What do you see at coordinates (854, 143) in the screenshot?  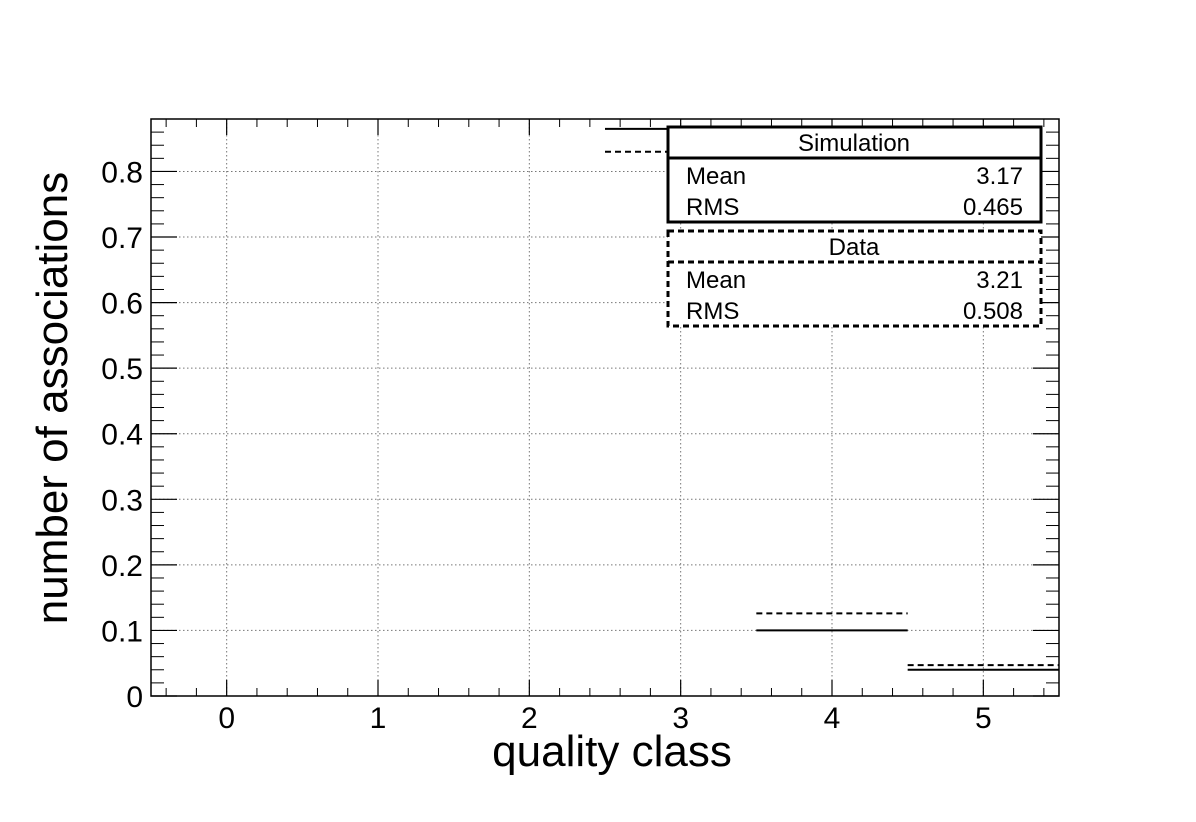 I see `stats-title-simulation: Simulation` at bounding box center [854, 143].